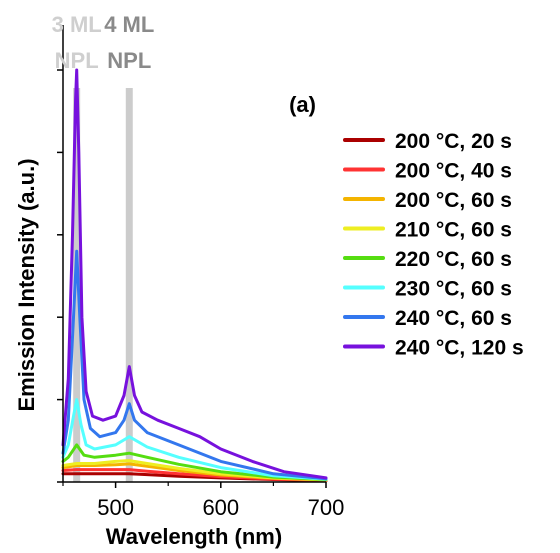  Describe the element at coordinates (77, 24) in the screenshot. I see `band-label-1-line1: 3 ML` at that location.